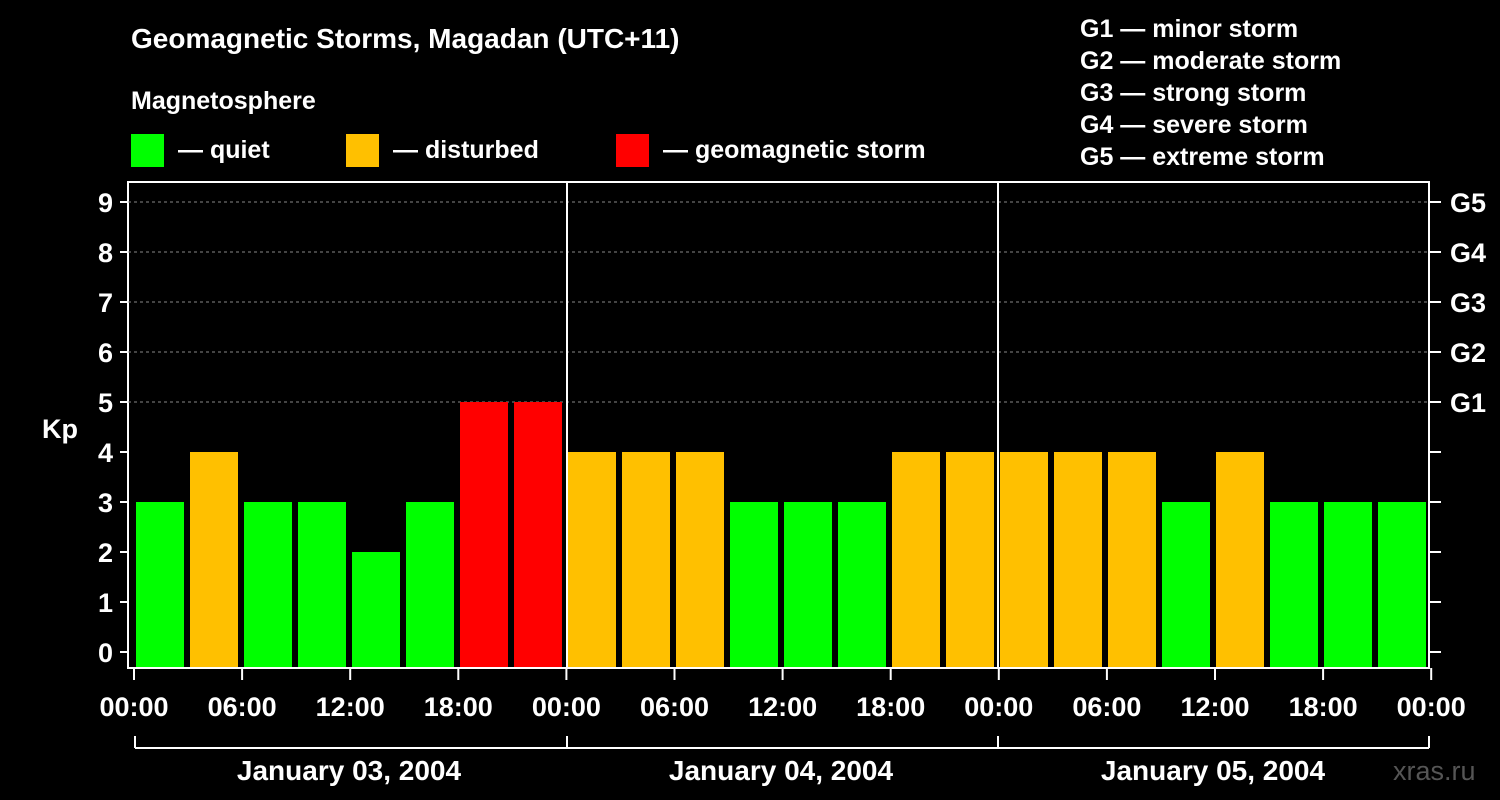 Image resolution: width=1500 pixels, height=800 pixels. What do you see at coordinates (1468, 203) in the screenshot?
I see `storm-label-G5: G5` at bounding box center [1468, 203].